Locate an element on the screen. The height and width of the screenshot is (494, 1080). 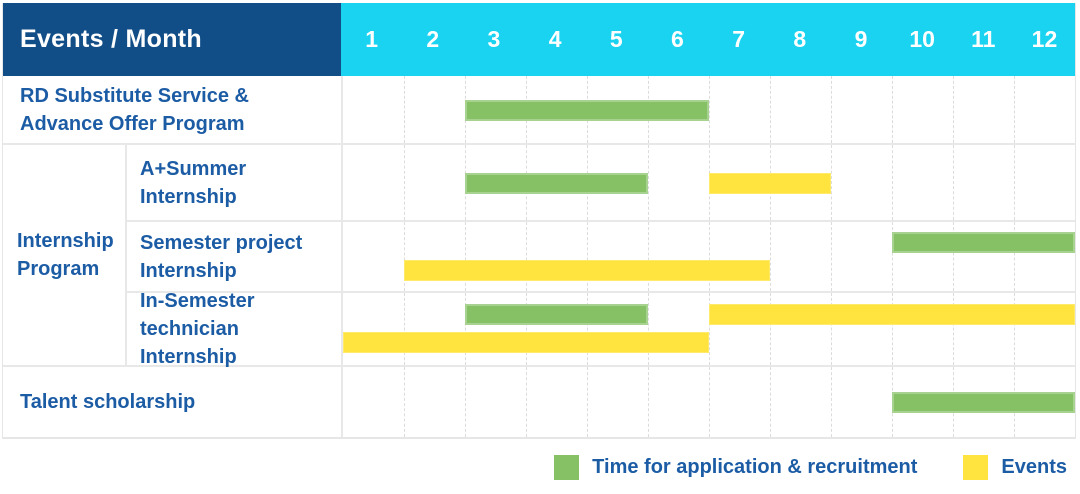
legend: Time for application & recruitment Events is located at coordinates (537, 467).